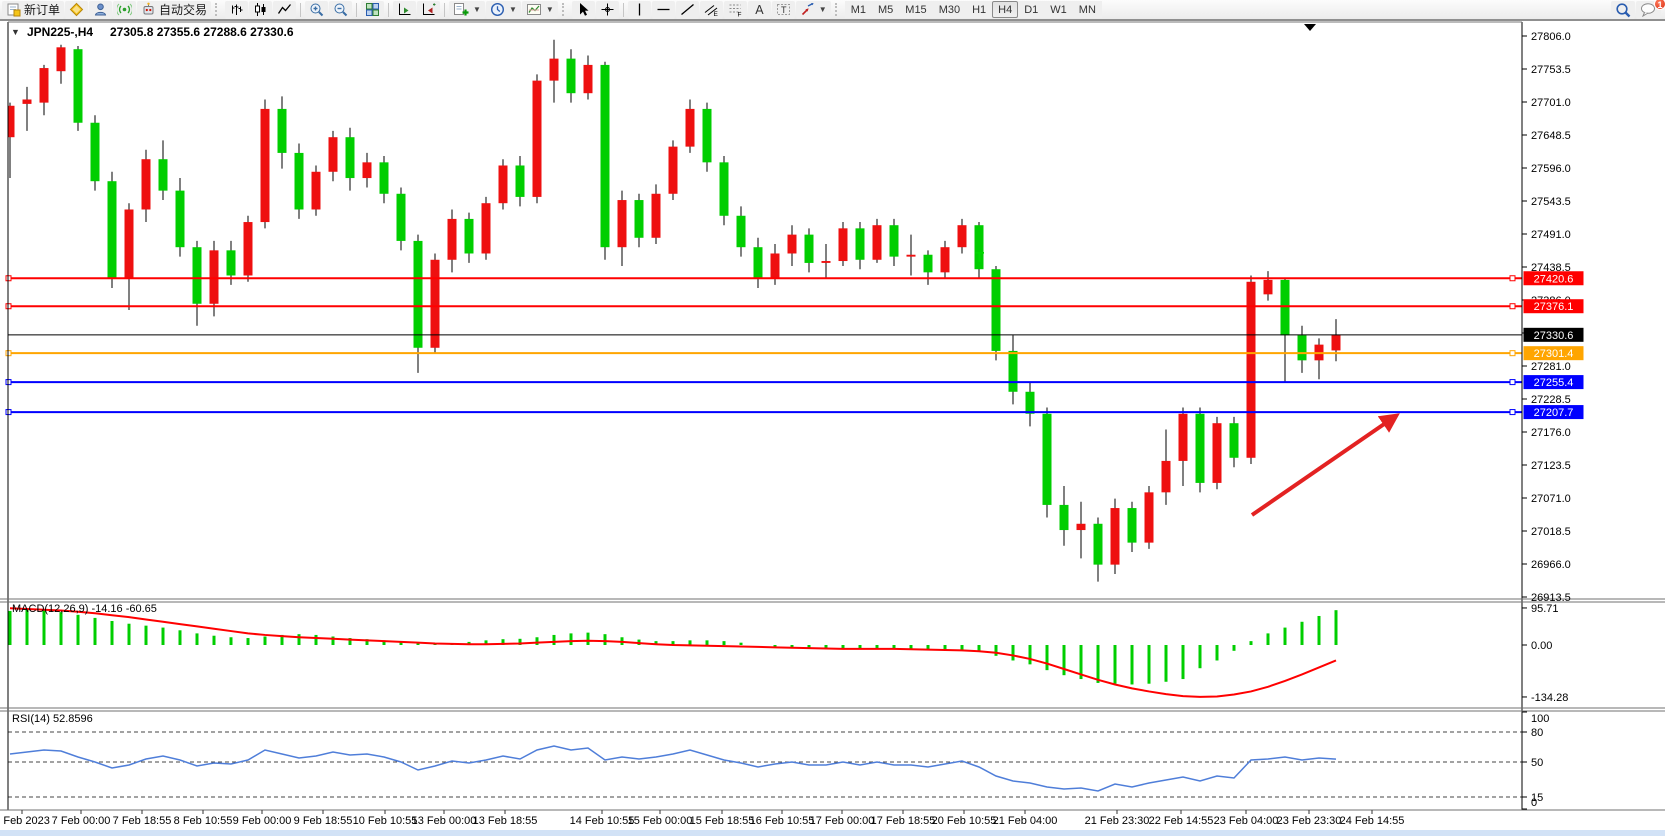 The width and height of the screenshot is (1665, 836). I want to click on timeframe-d1-button: D1, so click(1031, 9).